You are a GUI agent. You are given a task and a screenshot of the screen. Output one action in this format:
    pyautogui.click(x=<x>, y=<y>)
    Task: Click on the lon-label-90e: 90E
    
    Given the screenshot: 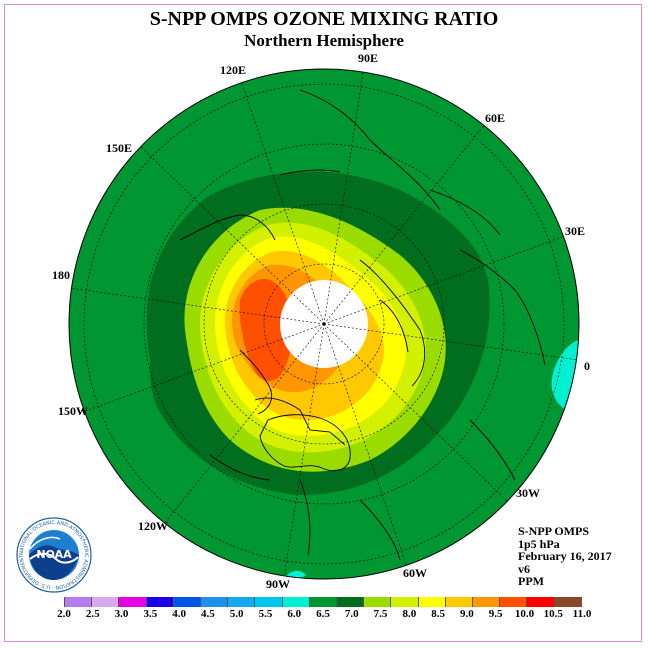 What is the action you would take?
    pyautogui.click(x=368, y=58)
    